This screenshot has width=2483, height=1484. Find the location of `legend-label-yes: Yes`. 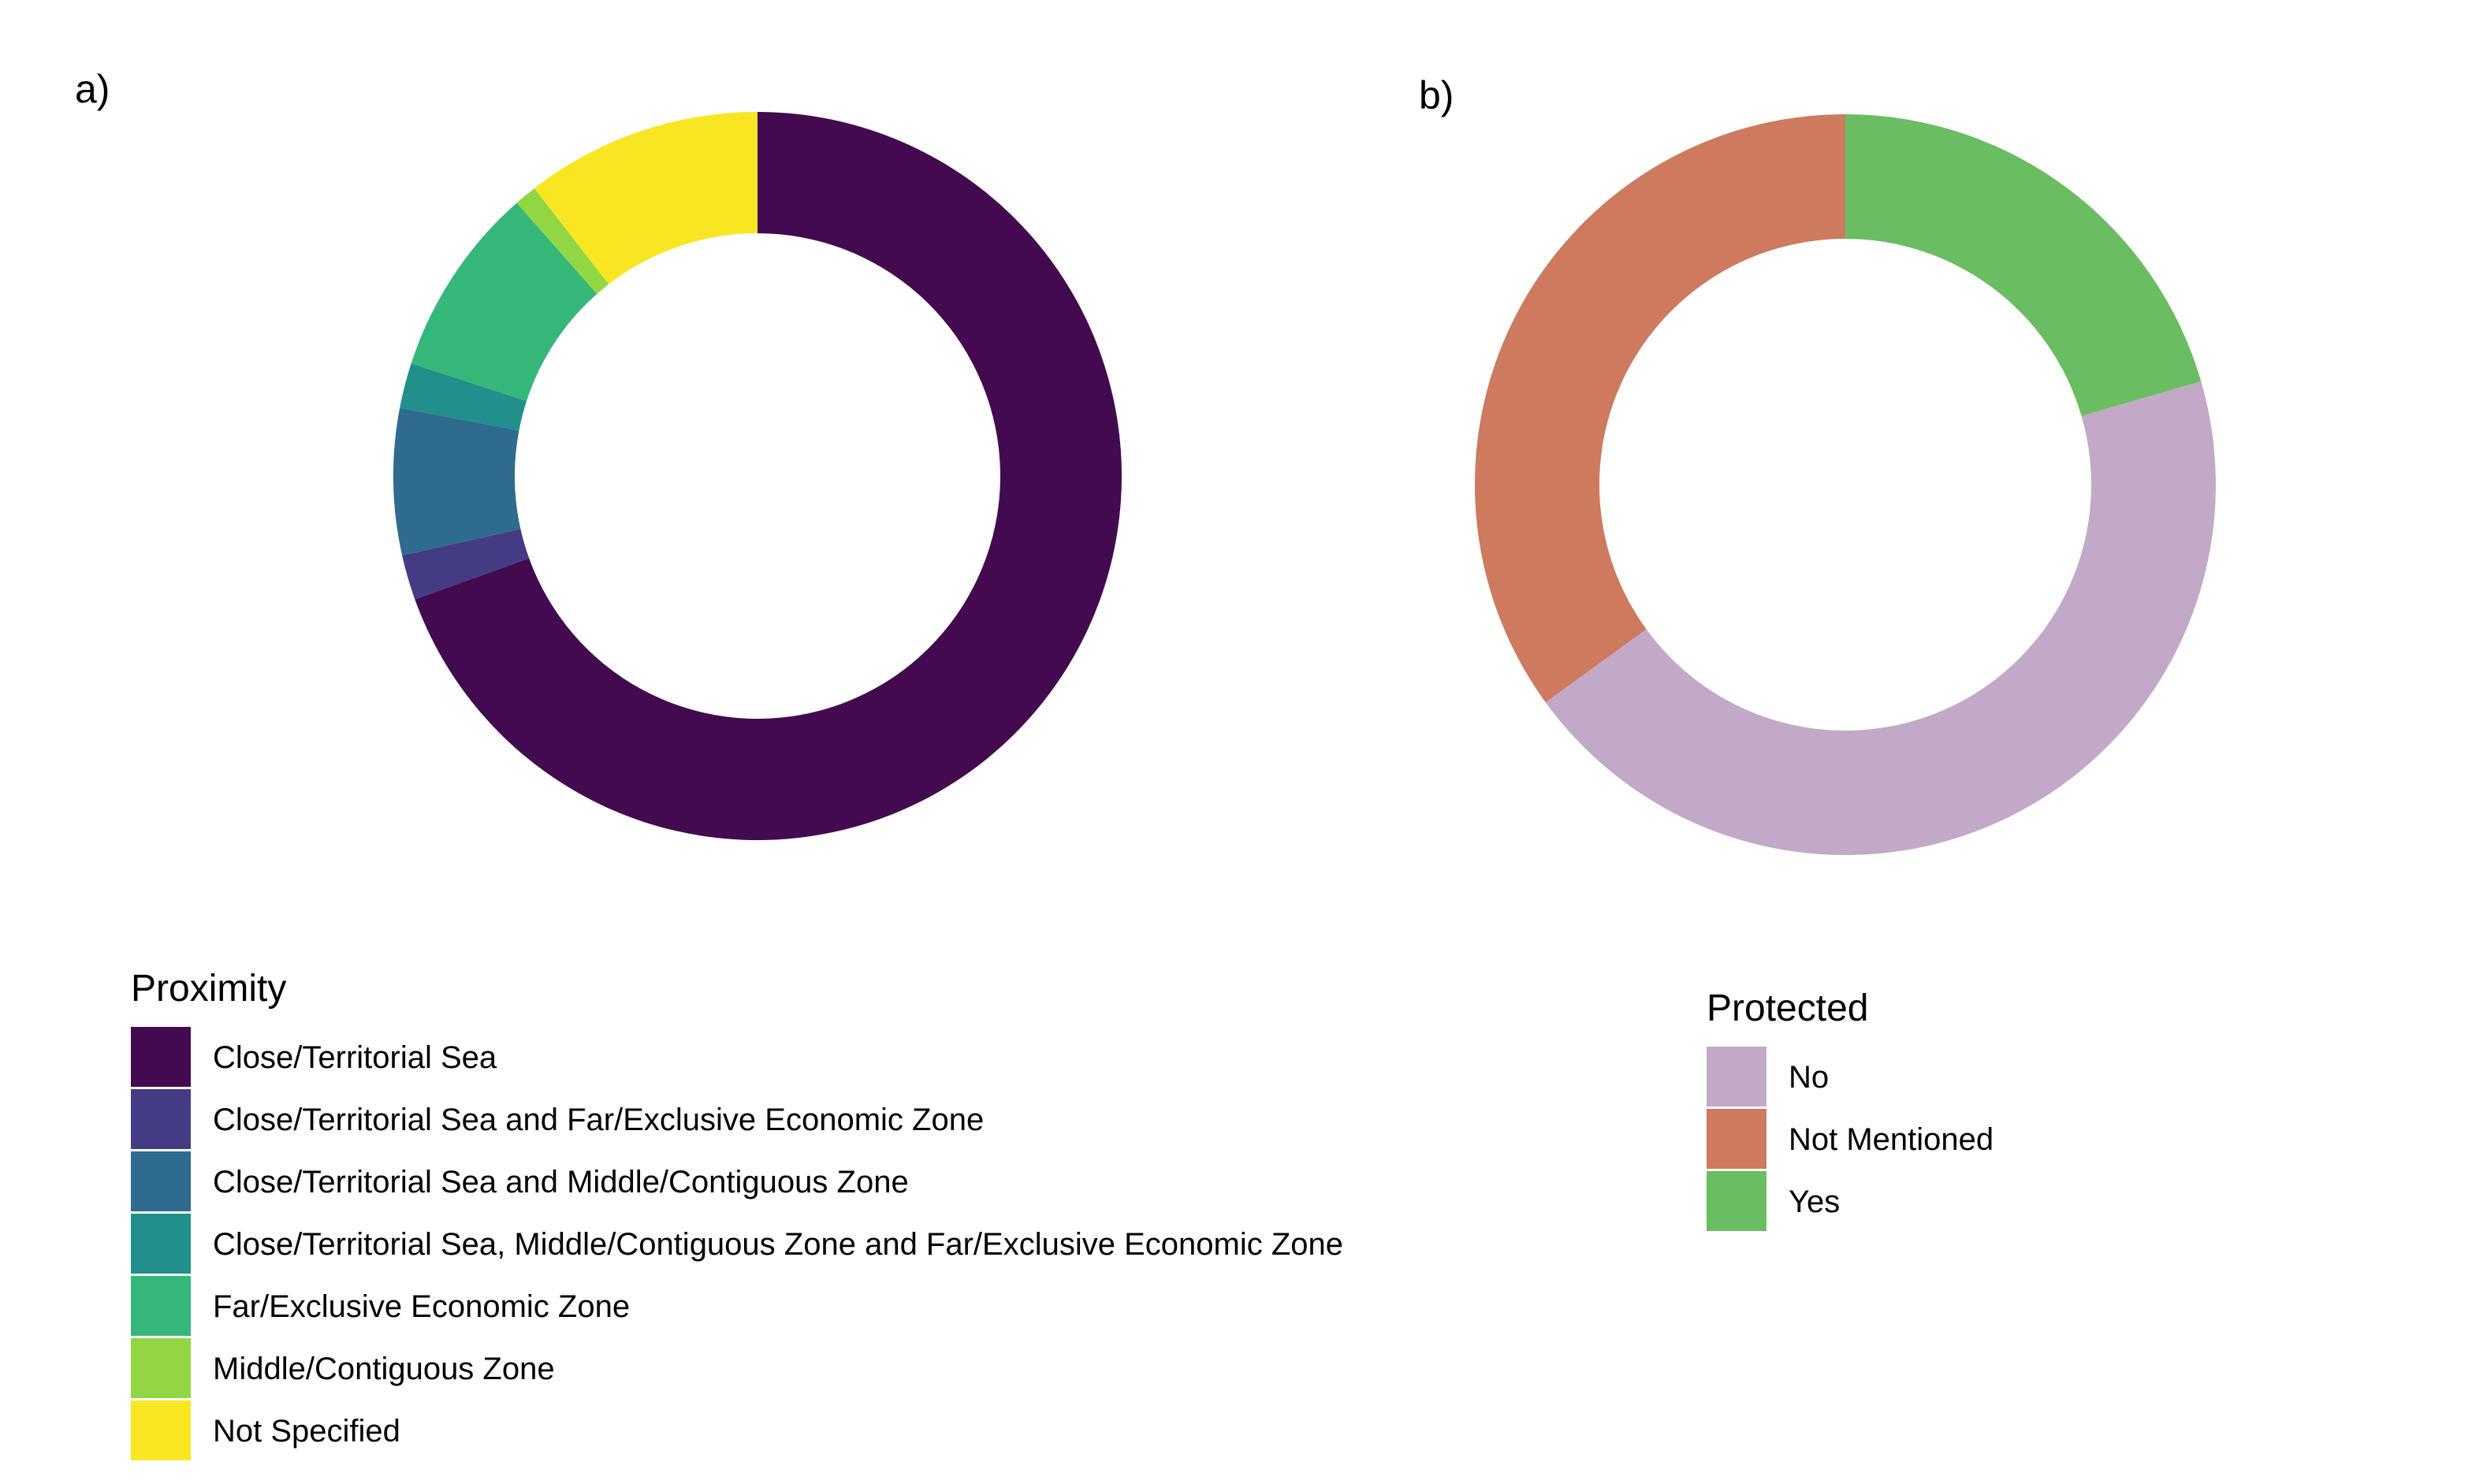

legend-label-yes: Yes is located at coordinates (1814, 1202).